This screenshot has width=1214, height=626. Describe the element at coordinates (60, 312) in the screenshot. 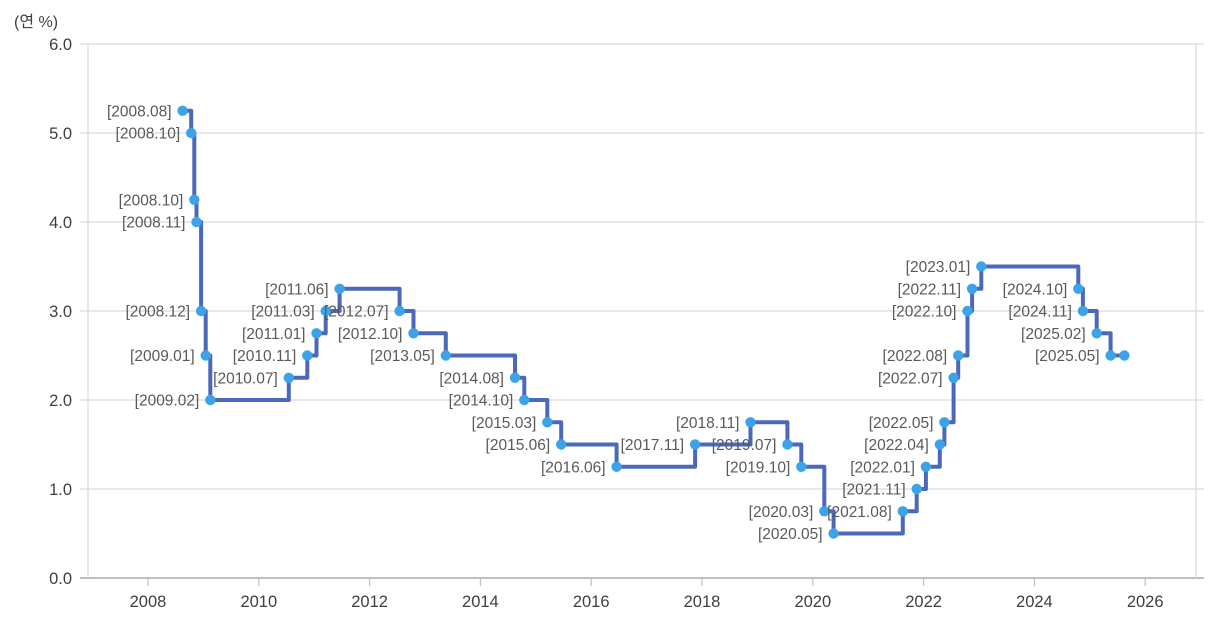

I see `y-tick-label: 3.0` at that location.